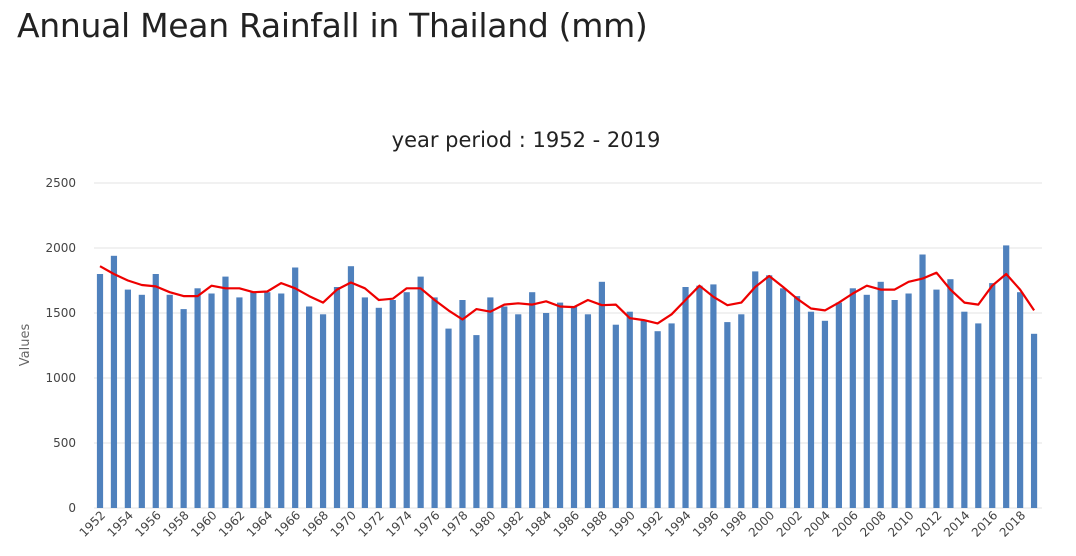  I want to click on y-tick-label: 0, so click(72, 508).